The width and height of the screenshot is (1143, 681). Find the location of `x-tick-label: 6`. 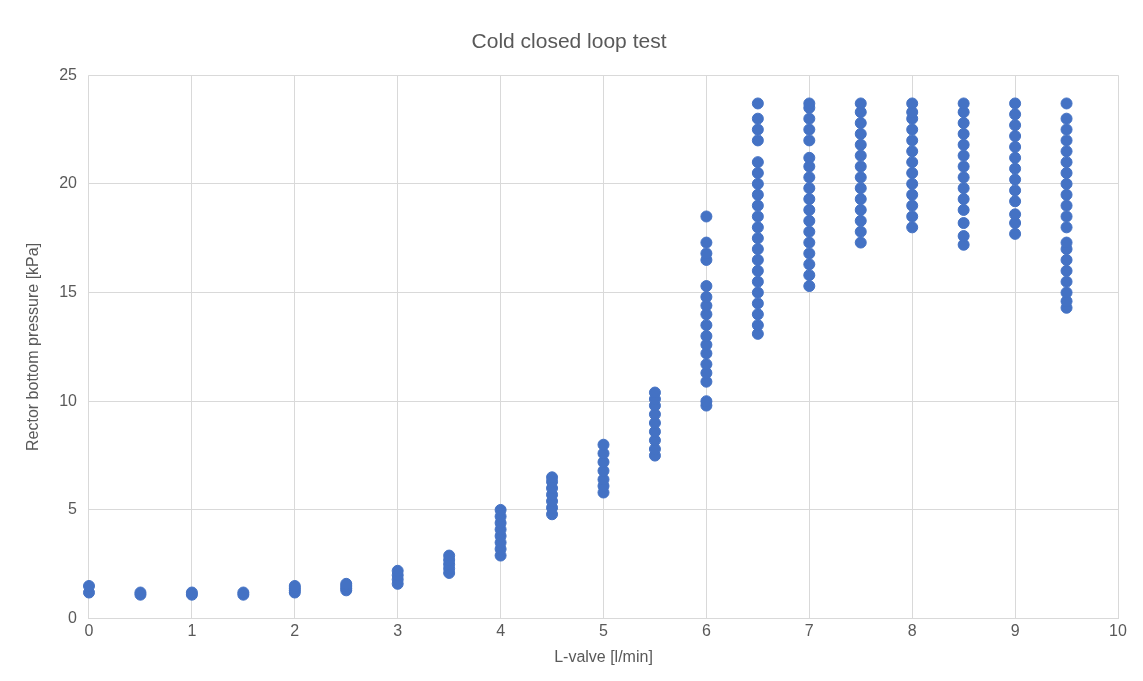

x-tick-label: 6 is located at coordinates (706, 630).